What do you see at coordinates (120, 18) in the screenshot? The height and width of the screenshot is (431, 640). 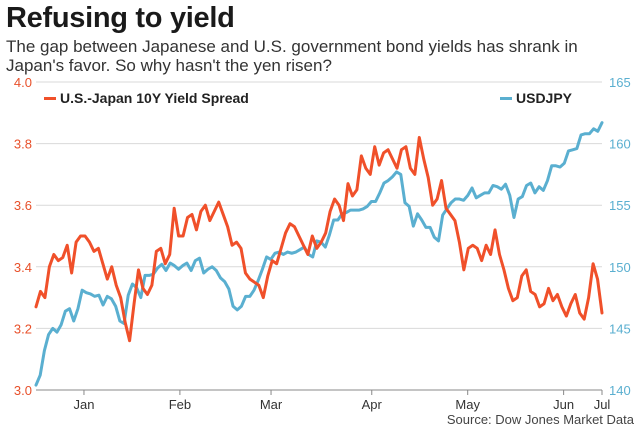 I see `chart-title: Refusing to yield` at bounding box center [120, 18].